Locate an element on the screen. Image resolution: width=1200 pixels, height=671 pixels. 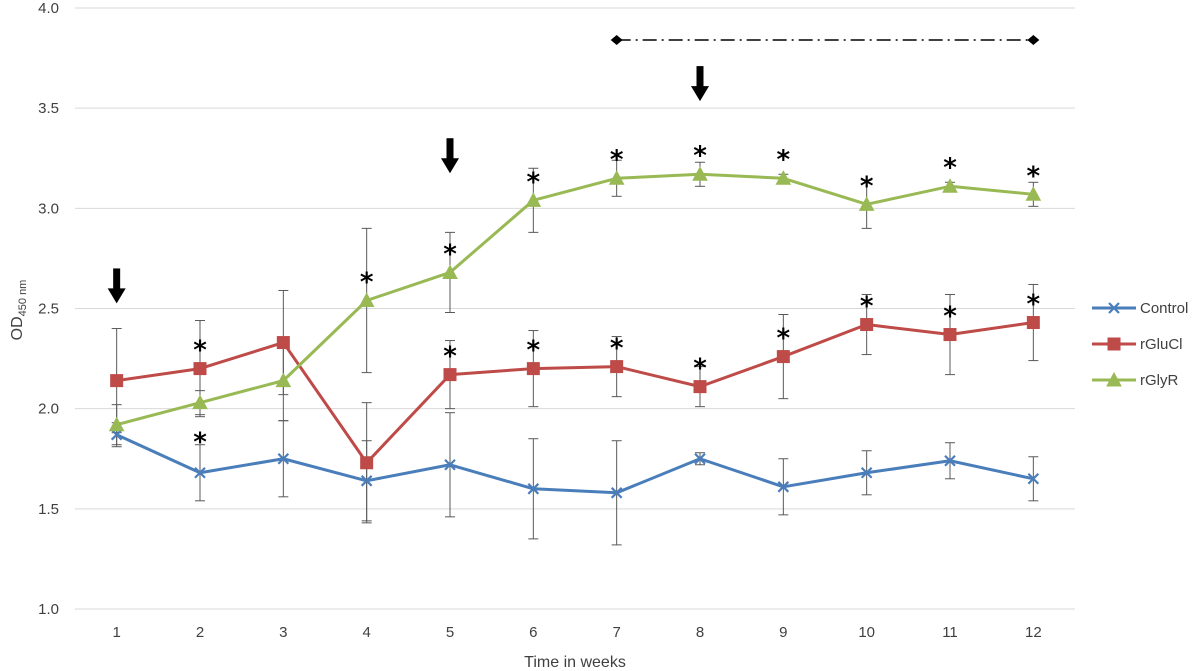
x-tick-label: 12 is located at coordinates (1033, 632).